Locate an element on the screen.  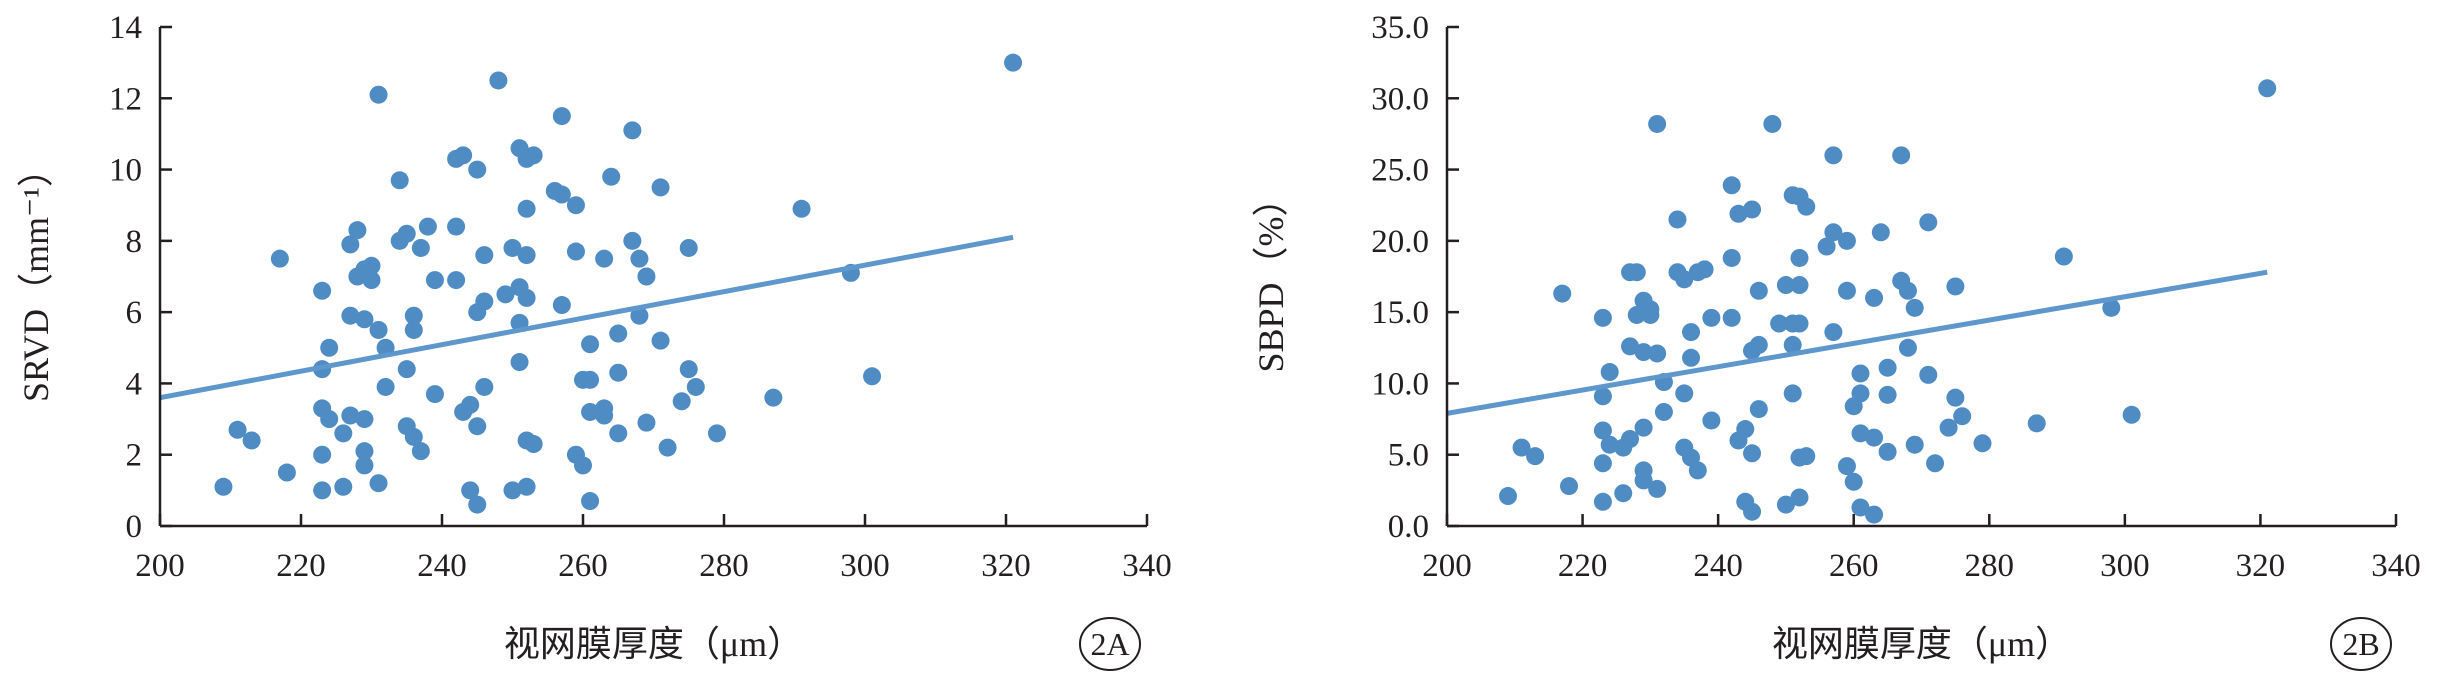
y-tick-label: 20.0 is located at coordinates (1400, 242).